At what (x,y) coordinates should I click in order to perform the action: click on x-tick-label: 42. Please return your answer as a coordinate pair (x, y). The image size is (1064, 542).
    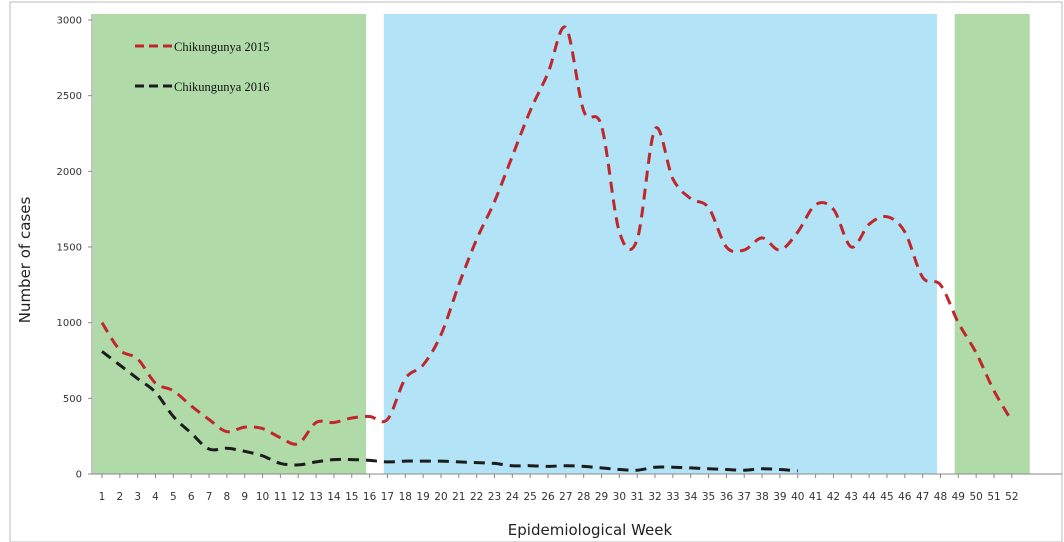
    Looking at the image, I should click on (833, 497).